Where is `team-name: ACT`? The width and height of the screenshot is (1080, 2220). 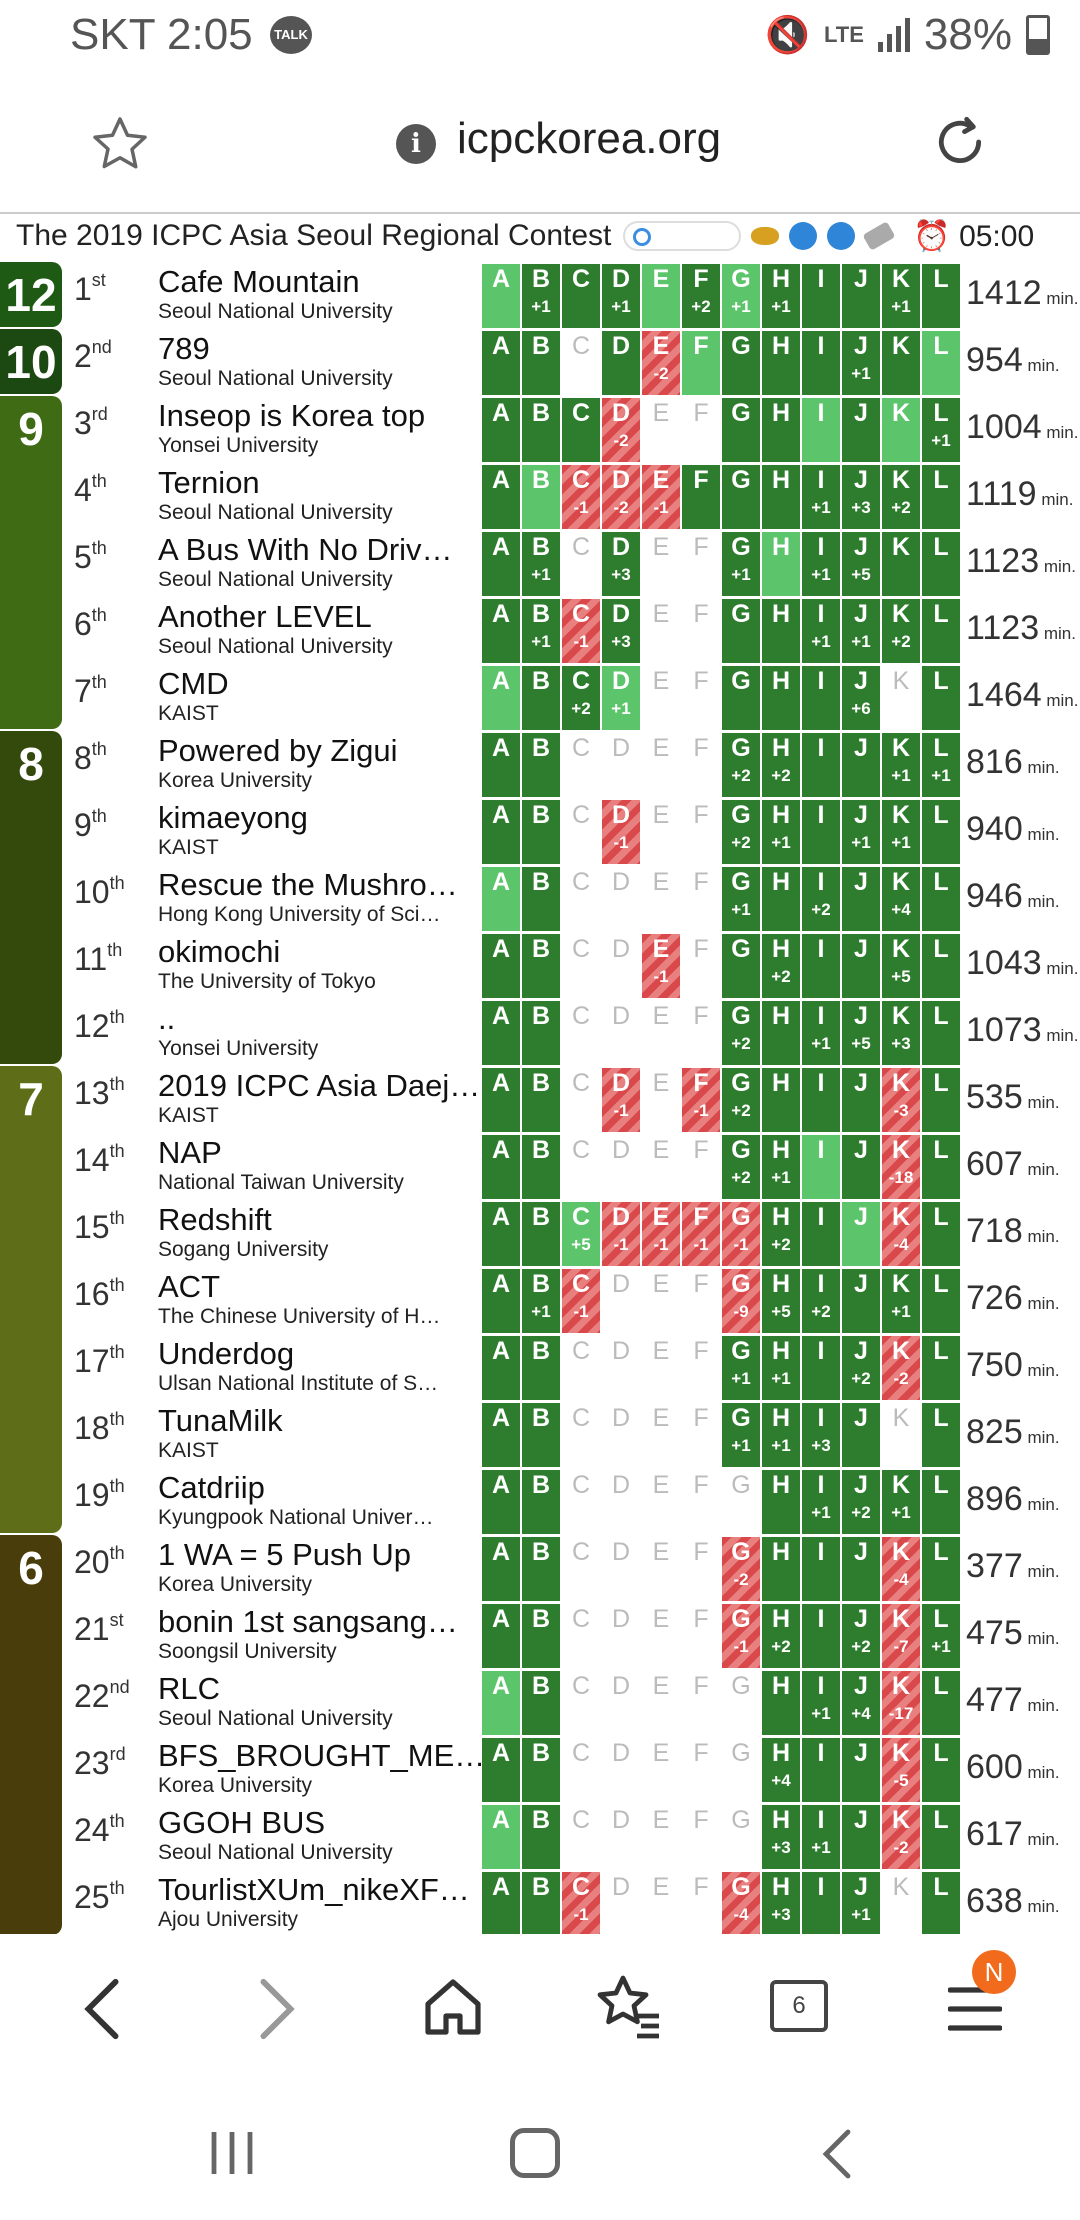 team-name: ACT is located at coordinates (189, 1286).